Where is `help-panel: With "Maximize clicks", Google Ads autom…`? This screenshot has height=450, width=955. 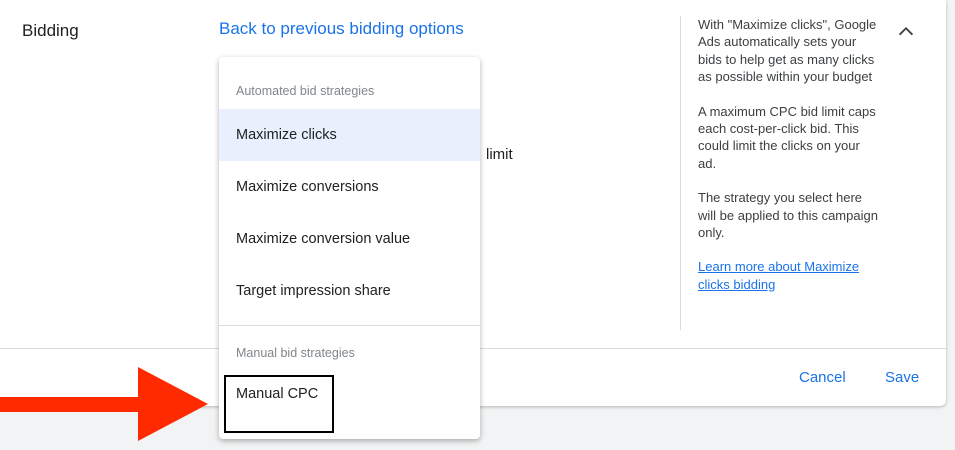 help-panel: With "Maximize clicks", Google Ads autom… is located at coordinates (780, 173).